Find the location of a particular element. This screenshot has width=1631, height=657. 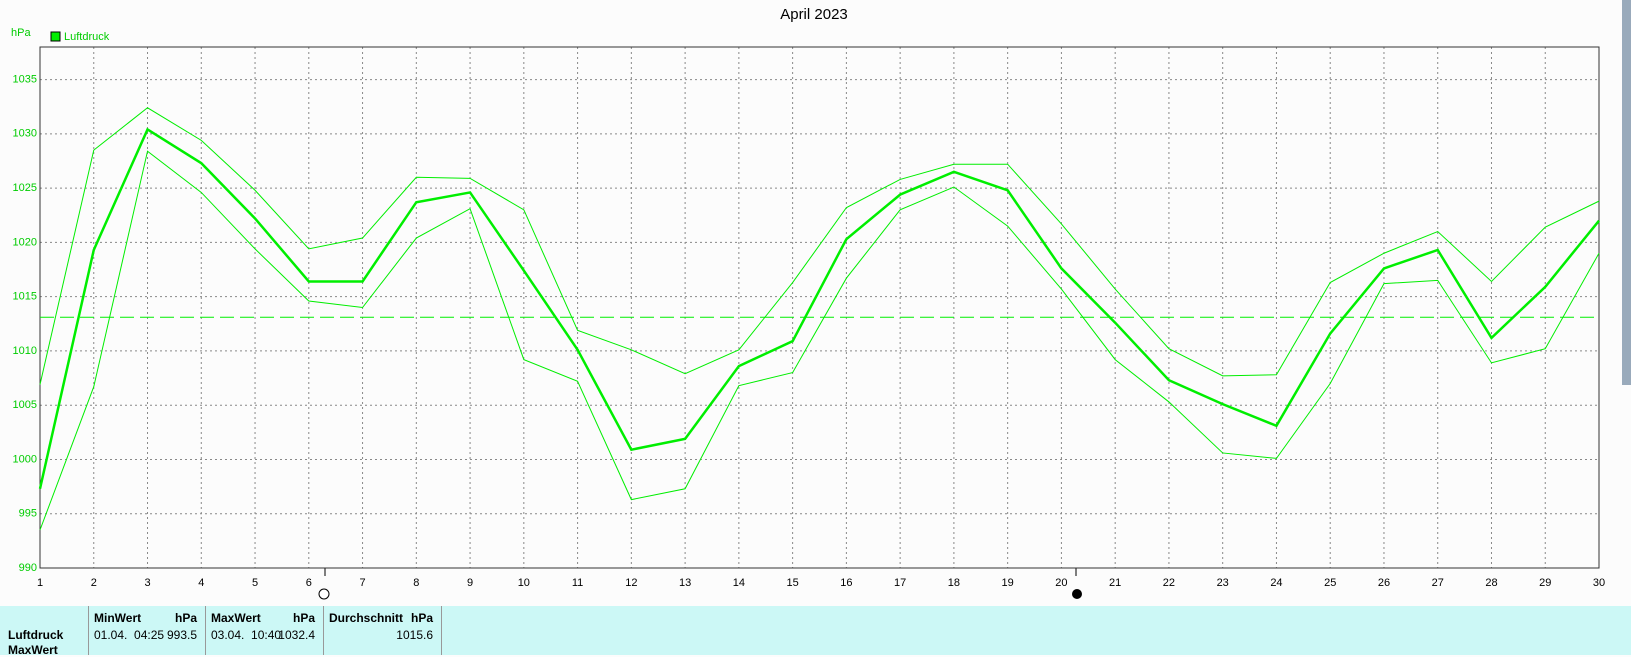

x-tick-label: 11 is located at coordinates (577, 583).